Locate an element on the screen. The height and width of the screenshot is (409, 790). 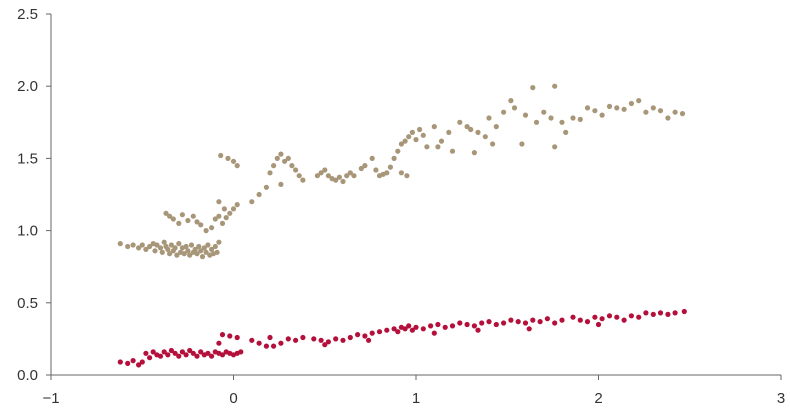
x-tick-label: 1 is located at coordinates (416, 398).